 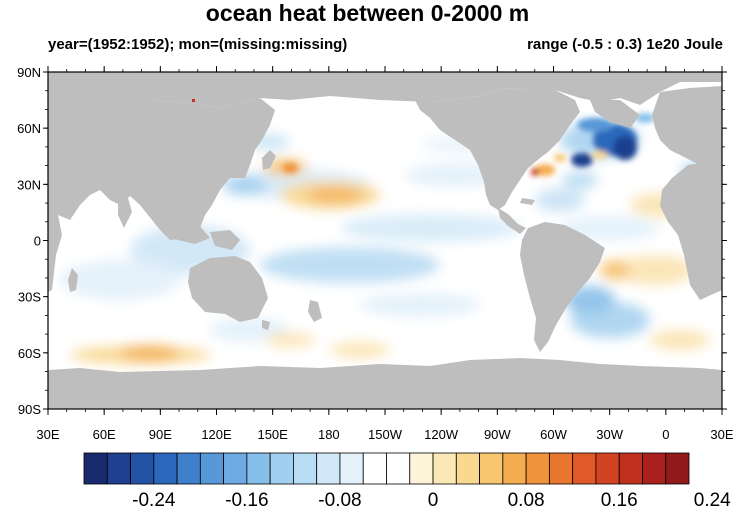 I want to click on lat-label: 60S, so click(x=29, y=353).